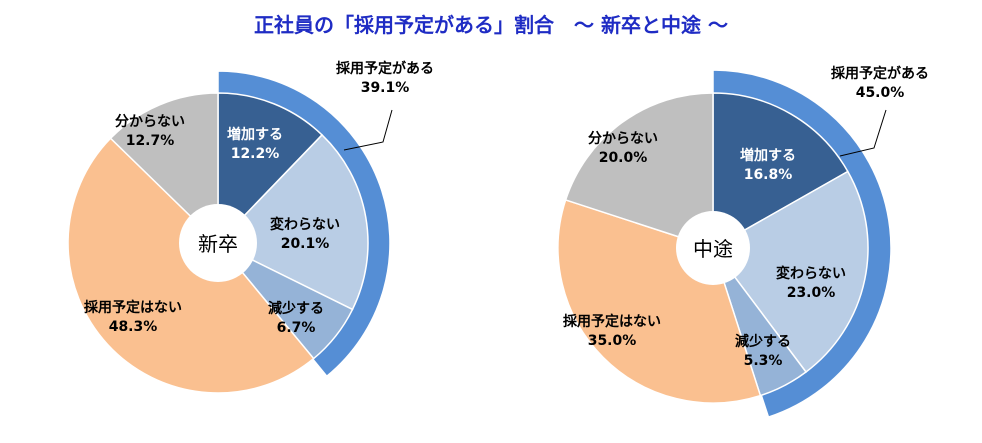  What do you see at coordinates (768, 165) in the screenshot?
I see `slice-label: 増加する 16.8%` at bounding box center [768, 165].